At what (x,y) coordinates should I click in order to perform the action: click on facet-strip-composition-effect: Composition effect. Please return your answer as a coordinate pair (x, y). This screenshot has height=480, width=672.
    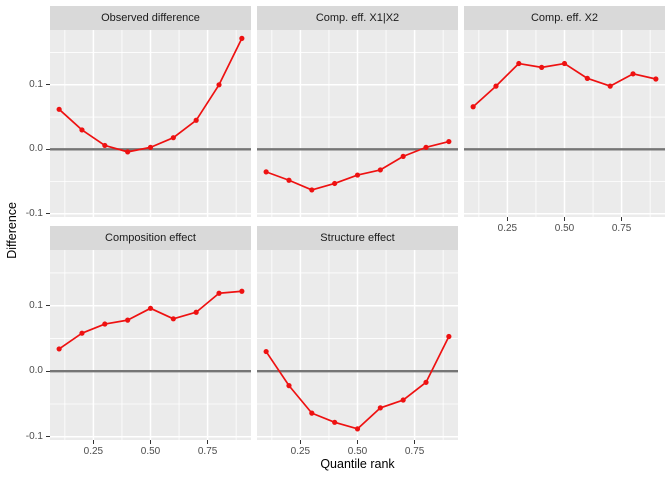
    Looking at the image, I should click on (150, 238).